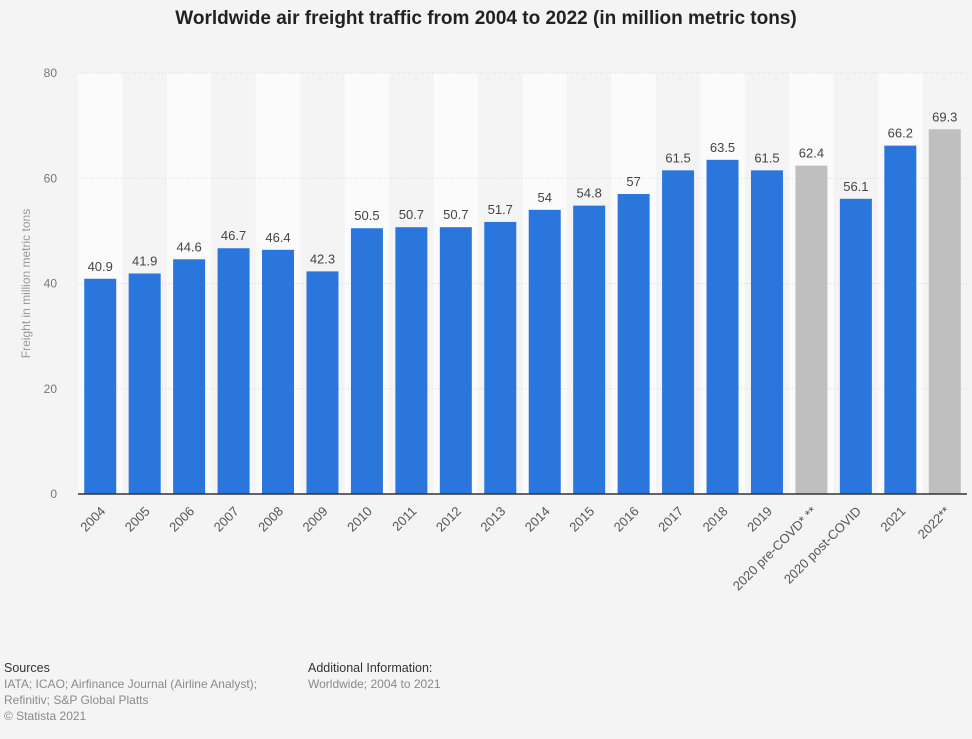 This screenshot has width=972, height=739. Describe the element at coordinates (270, 519) in the screenshot. I see `x-tick-label: 2008` at that location.